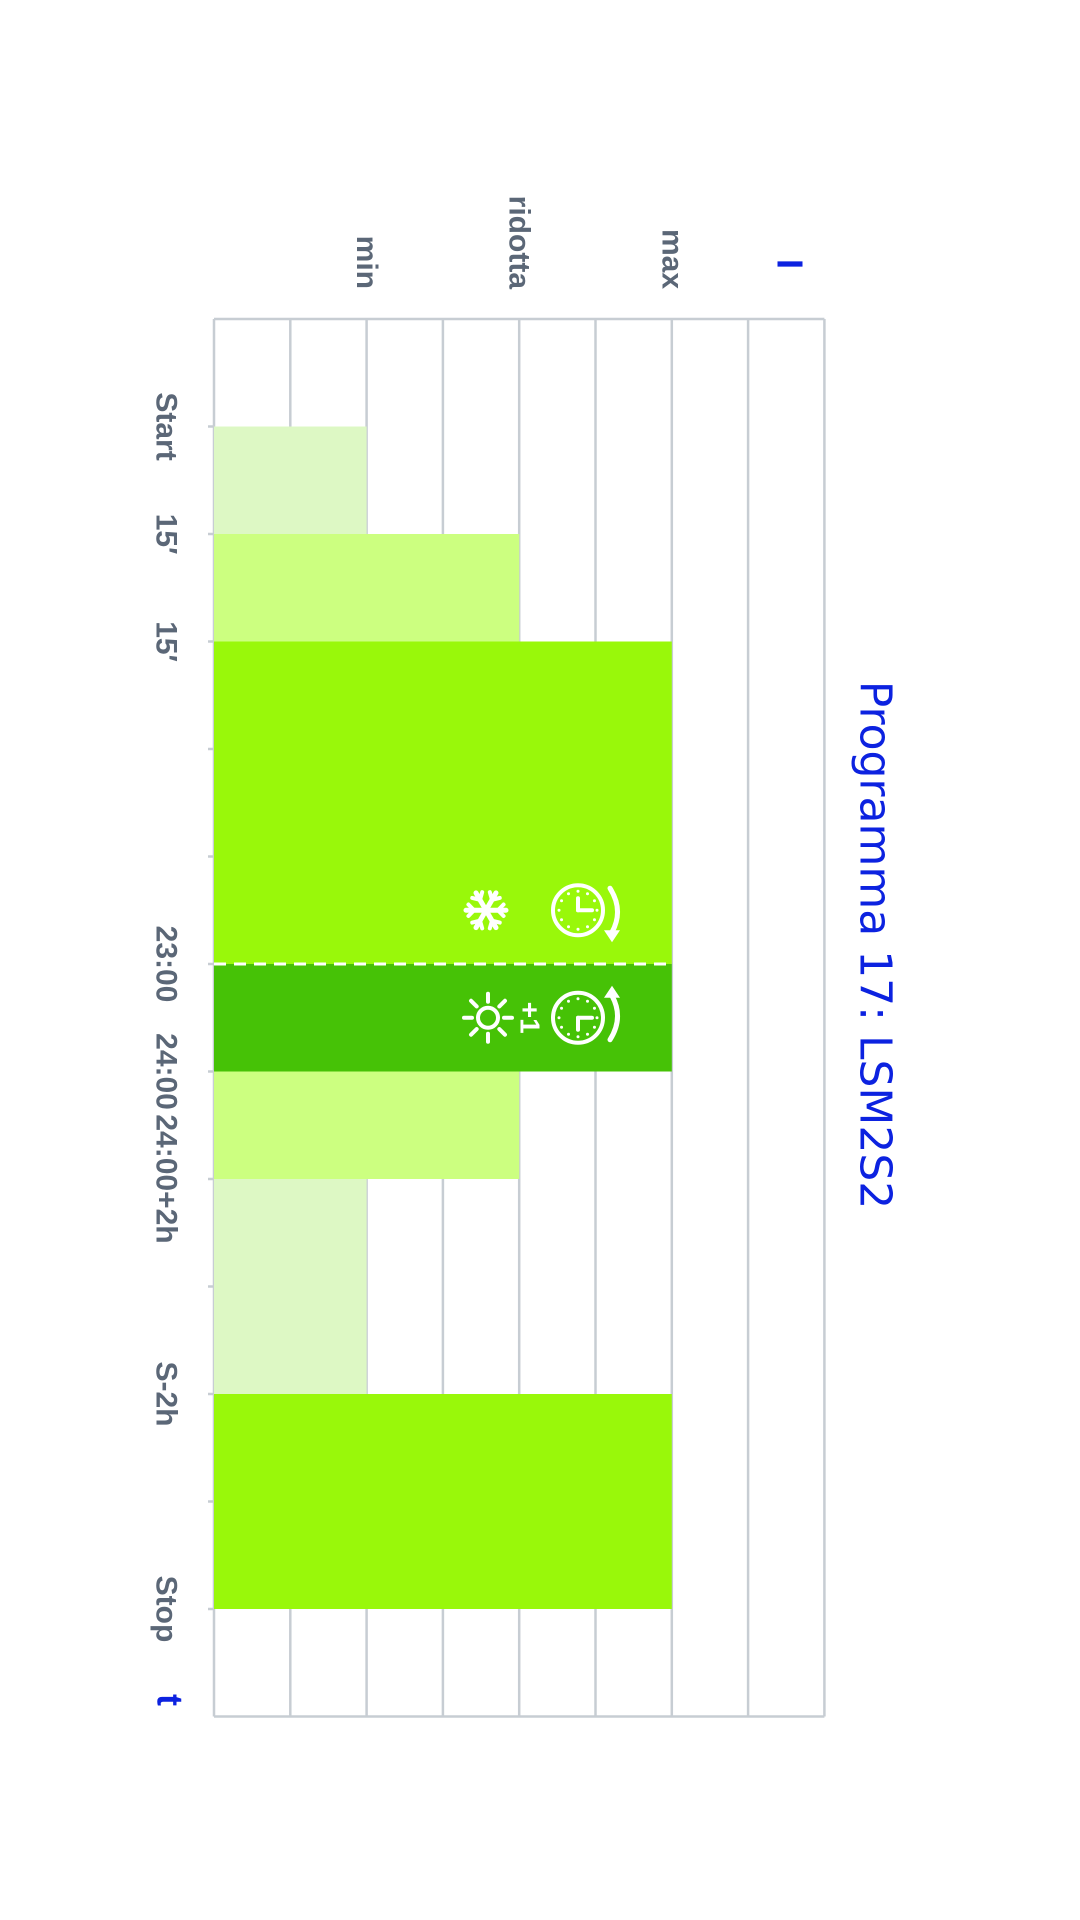 This screenshot has height=1920, width=1080. What do you see at coordinates (541, 964) in the screenshot?
I see `annotation-icons: +1` at bounding box center [541, 964].